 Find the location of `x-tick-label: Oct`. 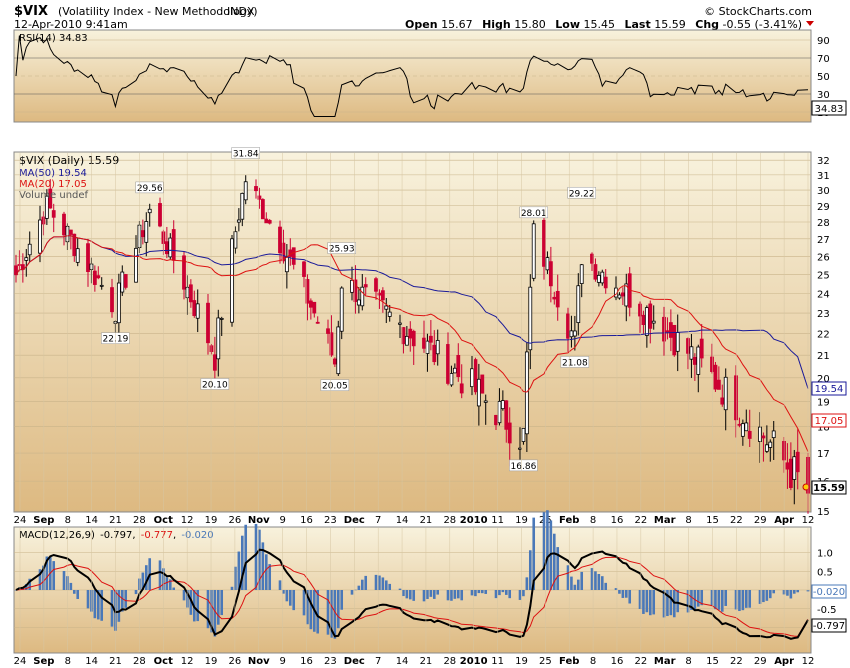

x-tick-label: Oct is located at coordinates (163, 661).